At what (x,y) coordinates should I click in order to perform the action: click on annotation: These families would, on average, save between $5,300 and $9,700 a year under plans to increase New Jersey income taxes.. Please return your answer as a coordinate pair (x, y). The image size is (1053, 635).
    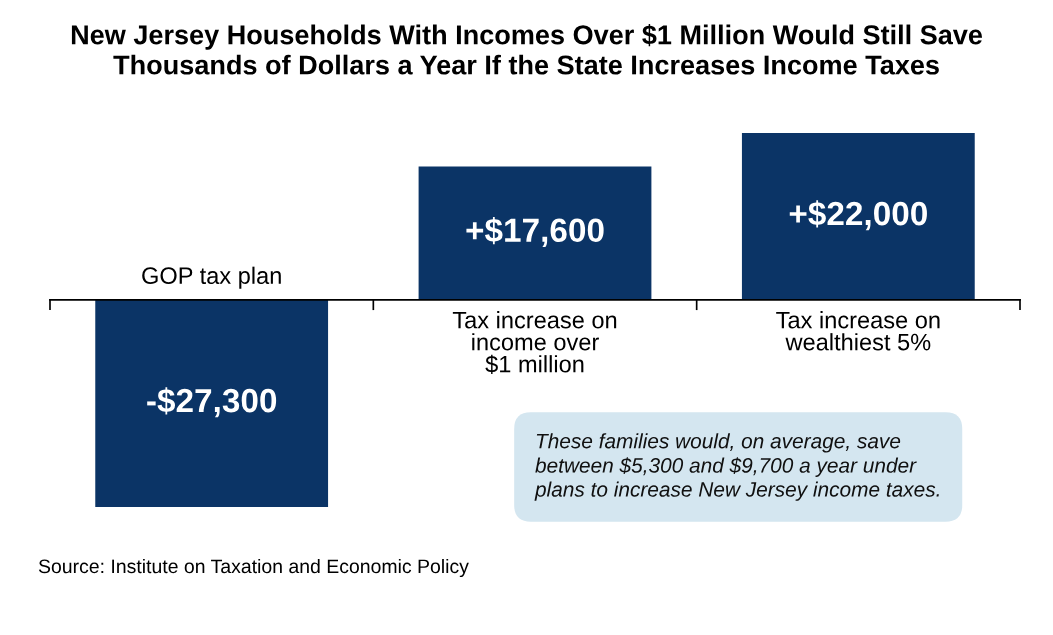
    Looking at the image, I should click on (736, 467).